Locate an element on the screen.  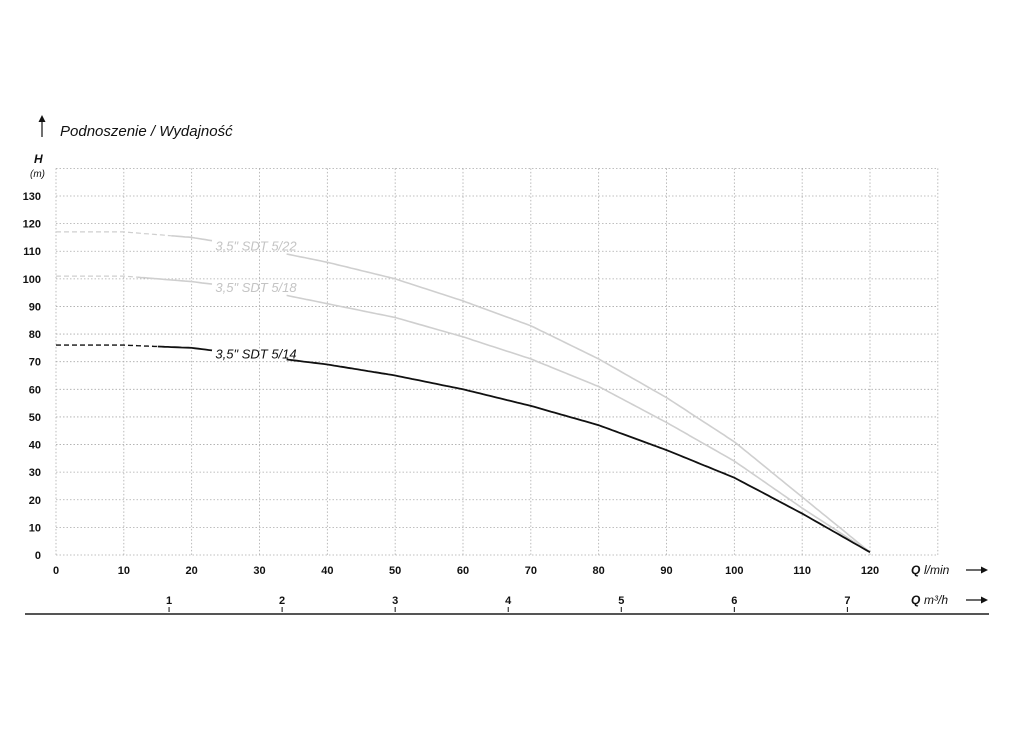
y-tick-label: 0 is located at coordinates (38, 556).